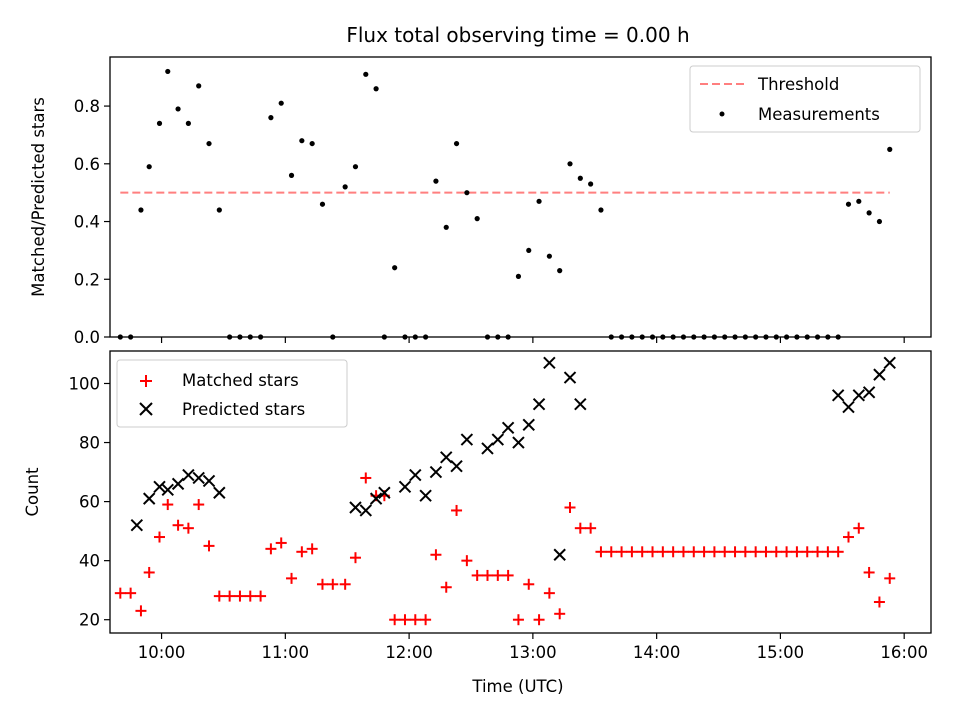 The width and height of the screenshot is (960, 720). What do you see at coordinates (781, 652) in the screenshot?
I see `x-tick-label: 15:00` at bounding box center [781, 652].